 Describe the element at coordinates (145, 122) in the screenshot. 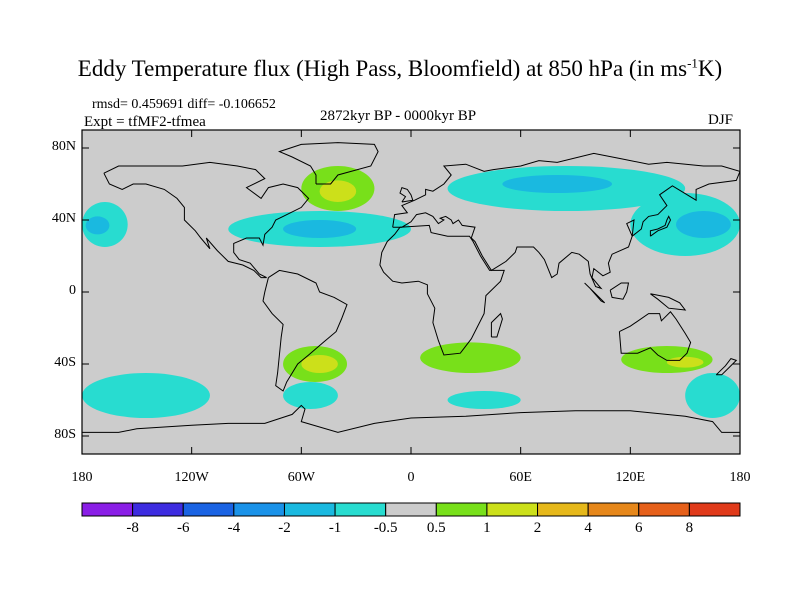

I see `experiment-label: Expt = tfMF2-tfmea` at that location.